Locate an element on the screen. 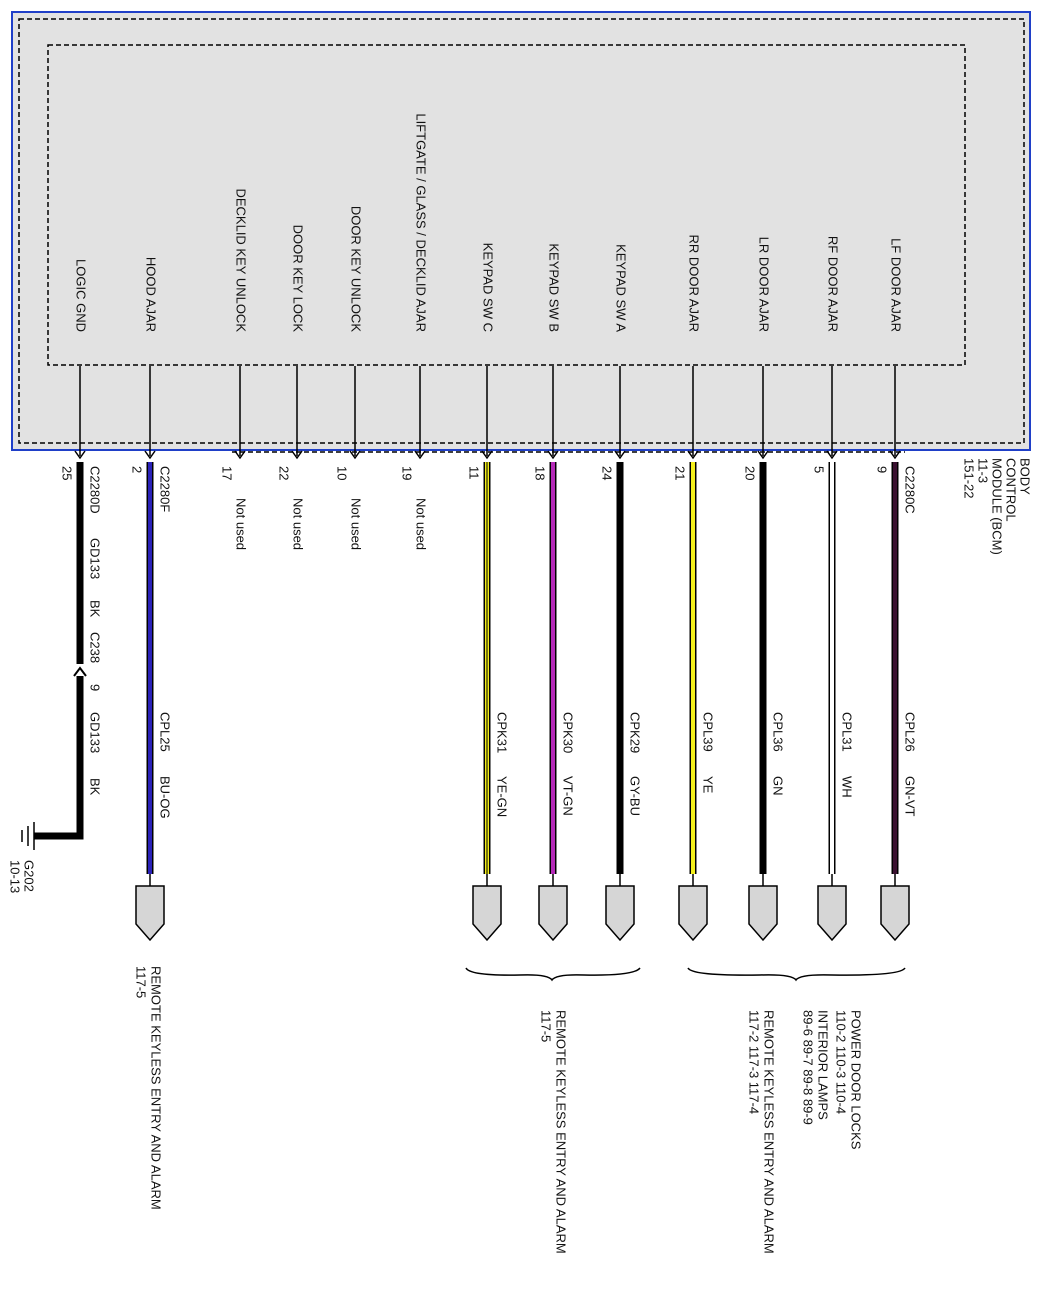  ground-wire is located at coordinates (59, 651).